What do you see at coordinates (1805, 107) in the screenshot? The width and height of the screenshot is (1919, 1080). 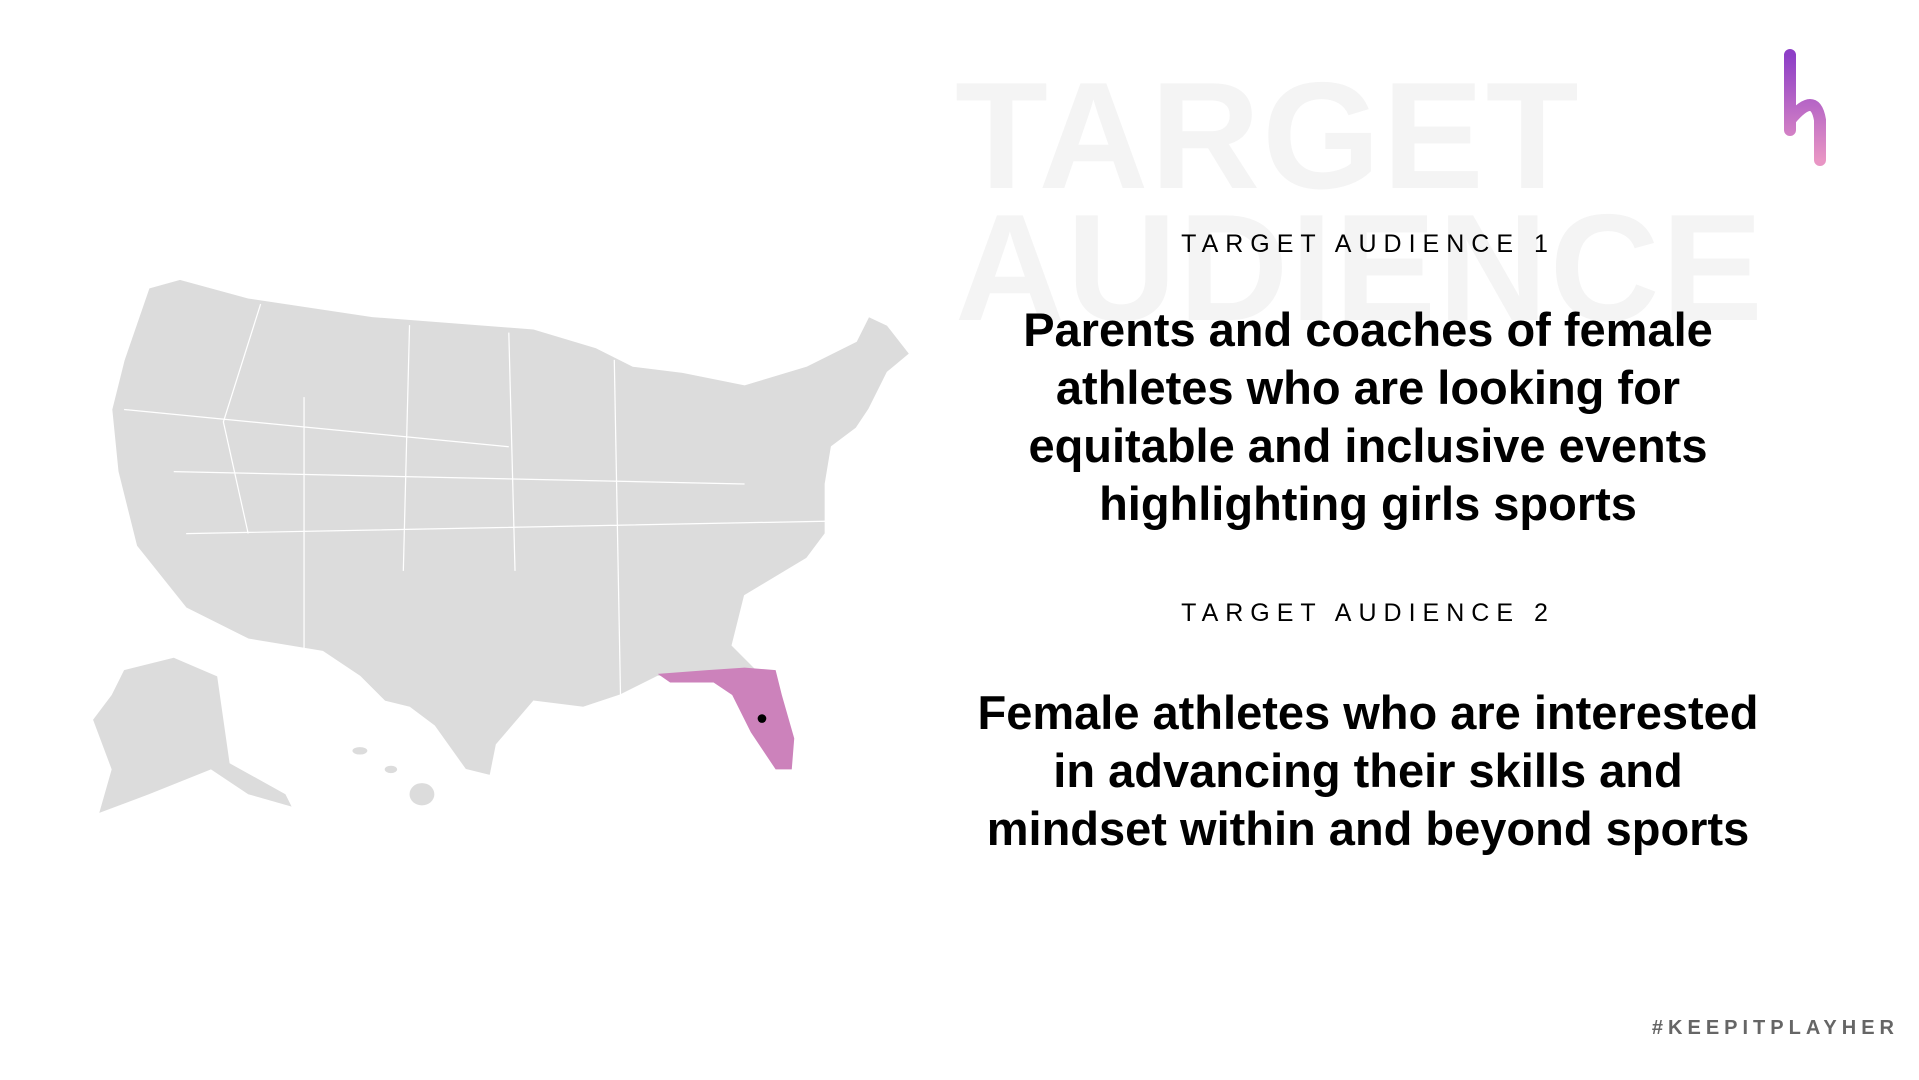 I see `logo` at bounding box center [1805, 107].